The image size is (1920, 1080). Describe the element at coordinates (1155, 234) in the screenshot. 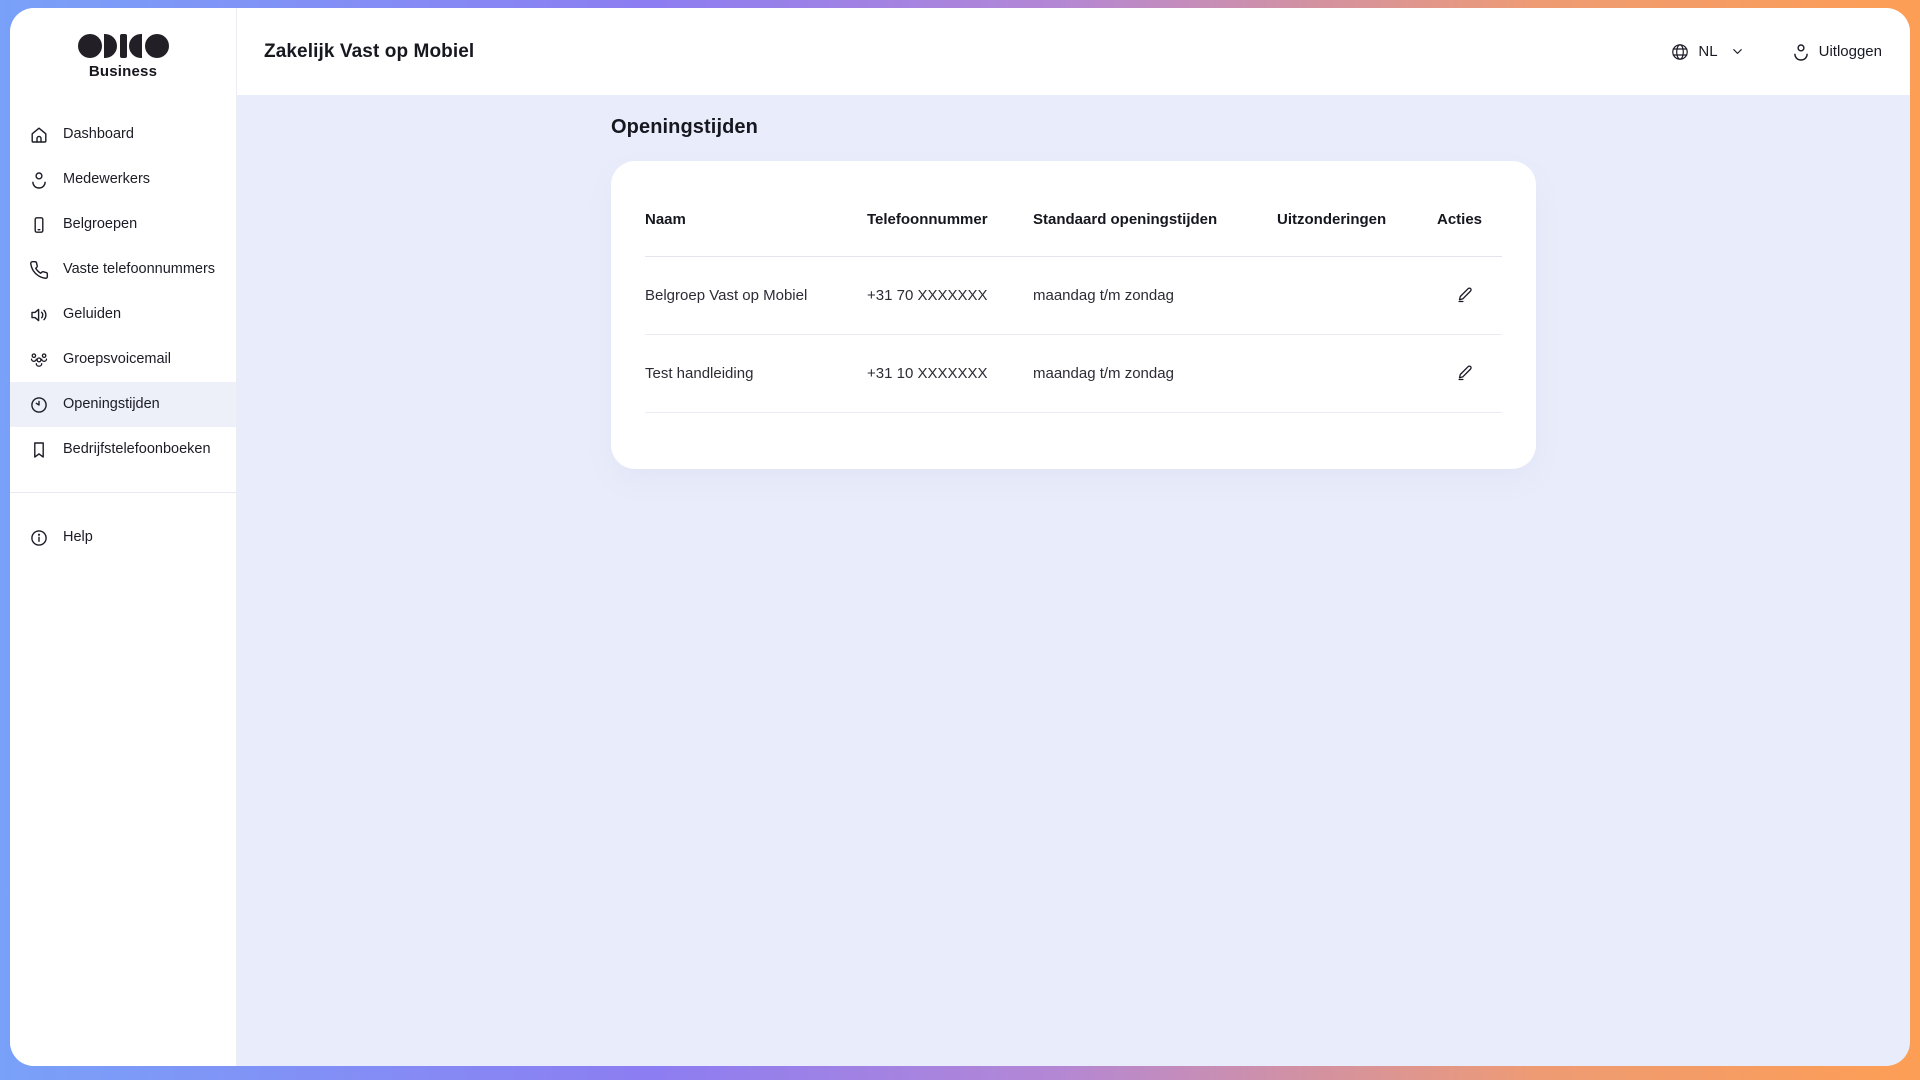

I see `column-header-standaard-openingstijden: Standaard openingstijden` at that location.